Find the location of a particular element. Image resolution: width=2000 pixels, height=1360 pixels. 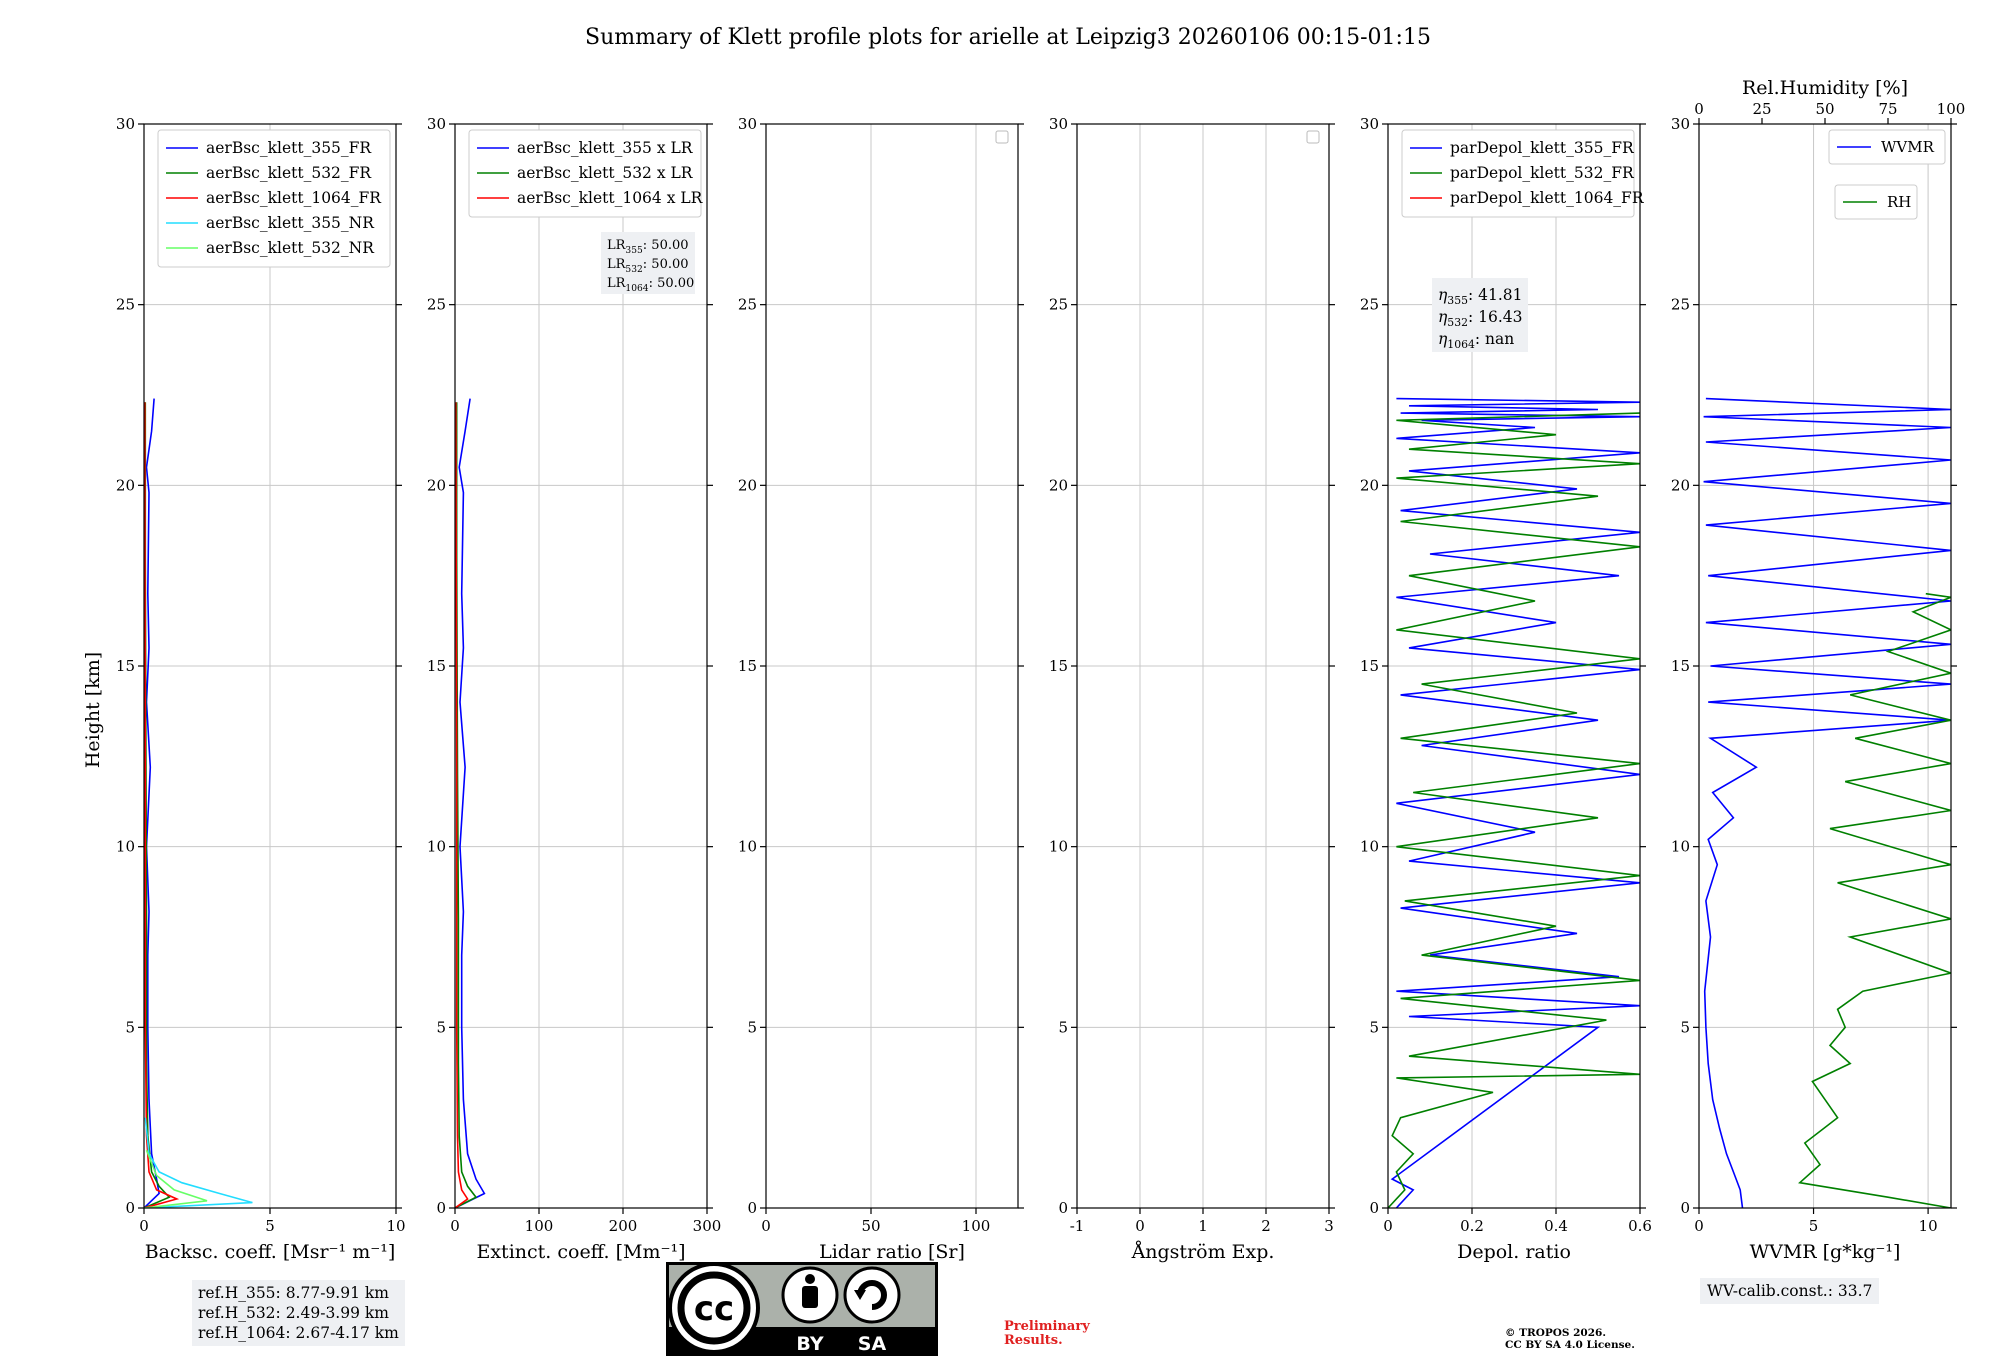

legend-label: parDepol_klett_1064_FR is located at coordinates (1547, 198).